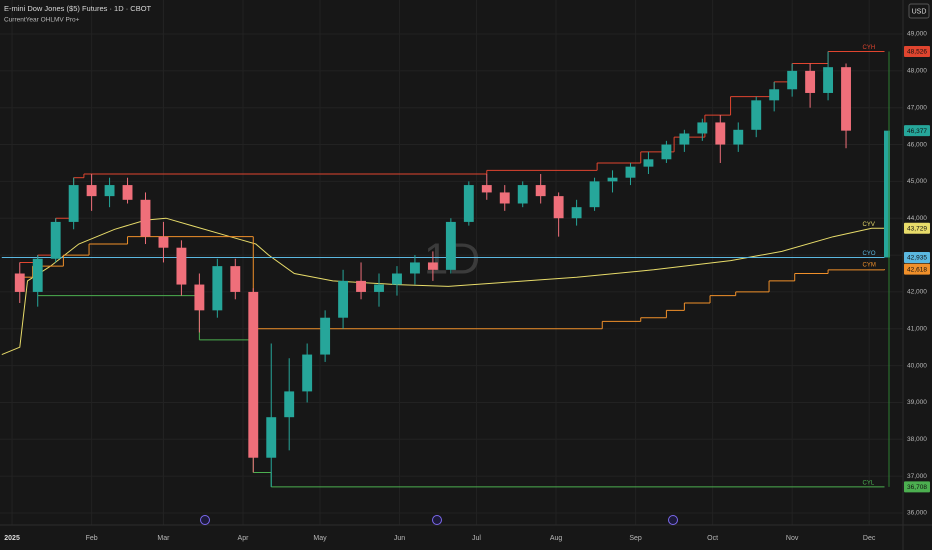  What do you see at coordinates (917, 144) in the screenshot?
I see `y-tick-label: 46,000` at bounding box center [917, 144].